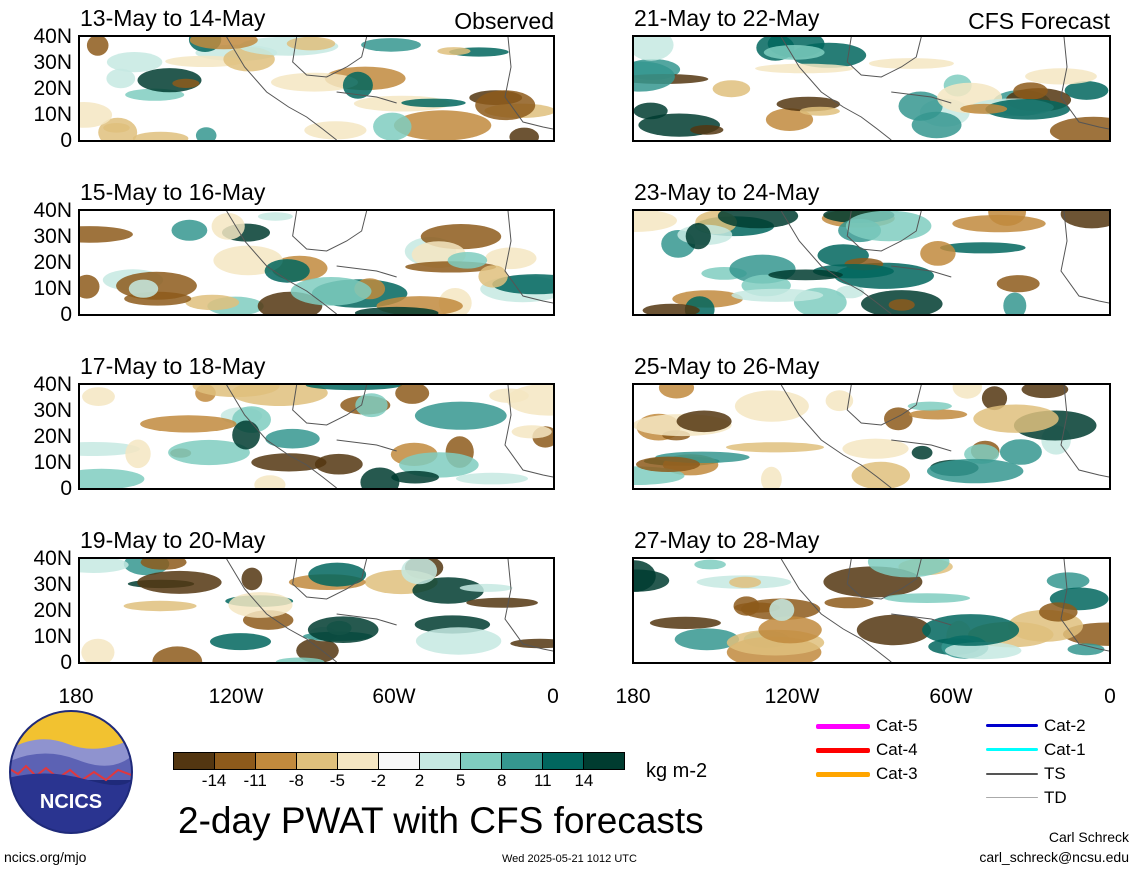 The height and width of the screenshot is (871, 1135). Describe the element at coordinates (584, 780) in the screenshot. I see `colorbar-tick-label: 14` at that location.